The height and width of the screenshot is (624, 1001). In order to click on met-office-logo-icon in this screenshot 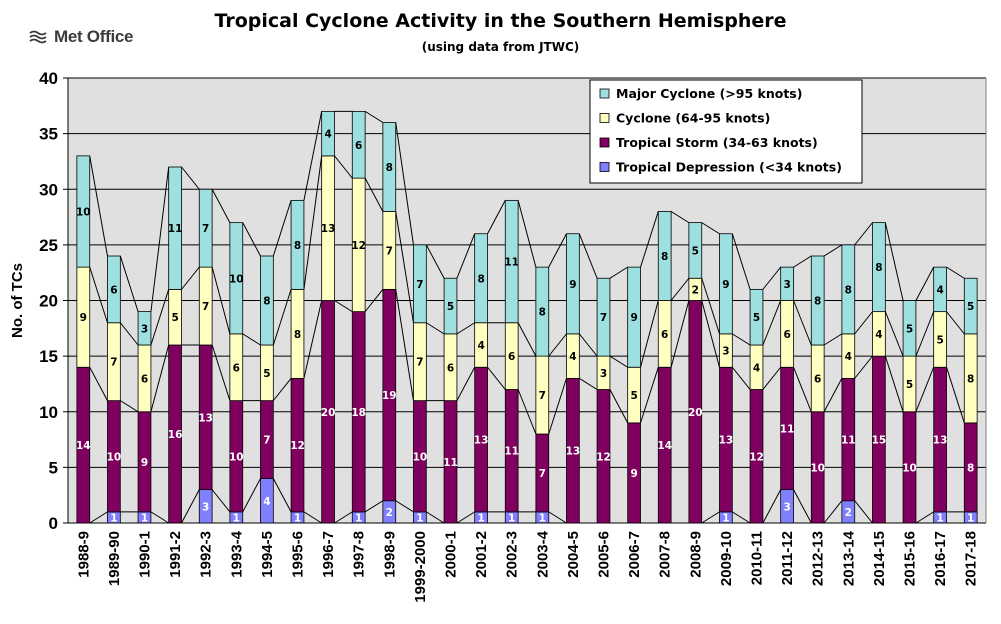, I will do `click(38, 37)`.